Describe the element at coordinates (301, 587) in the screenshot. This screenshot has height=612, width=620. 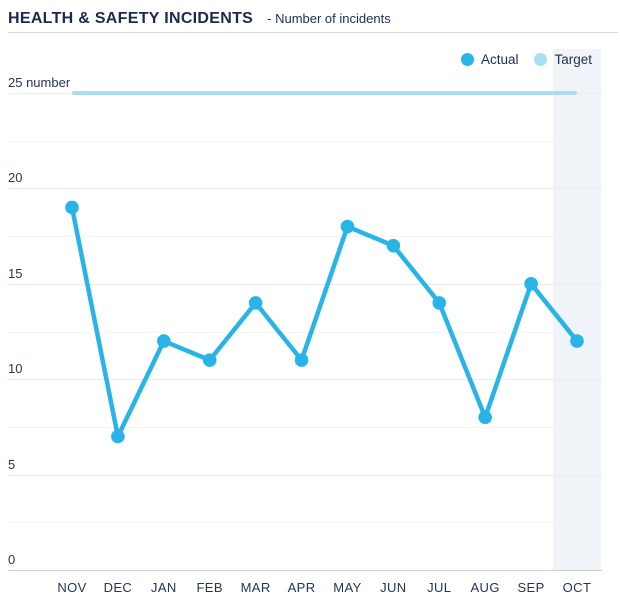
I see `x-axis-label: APR` at that location.